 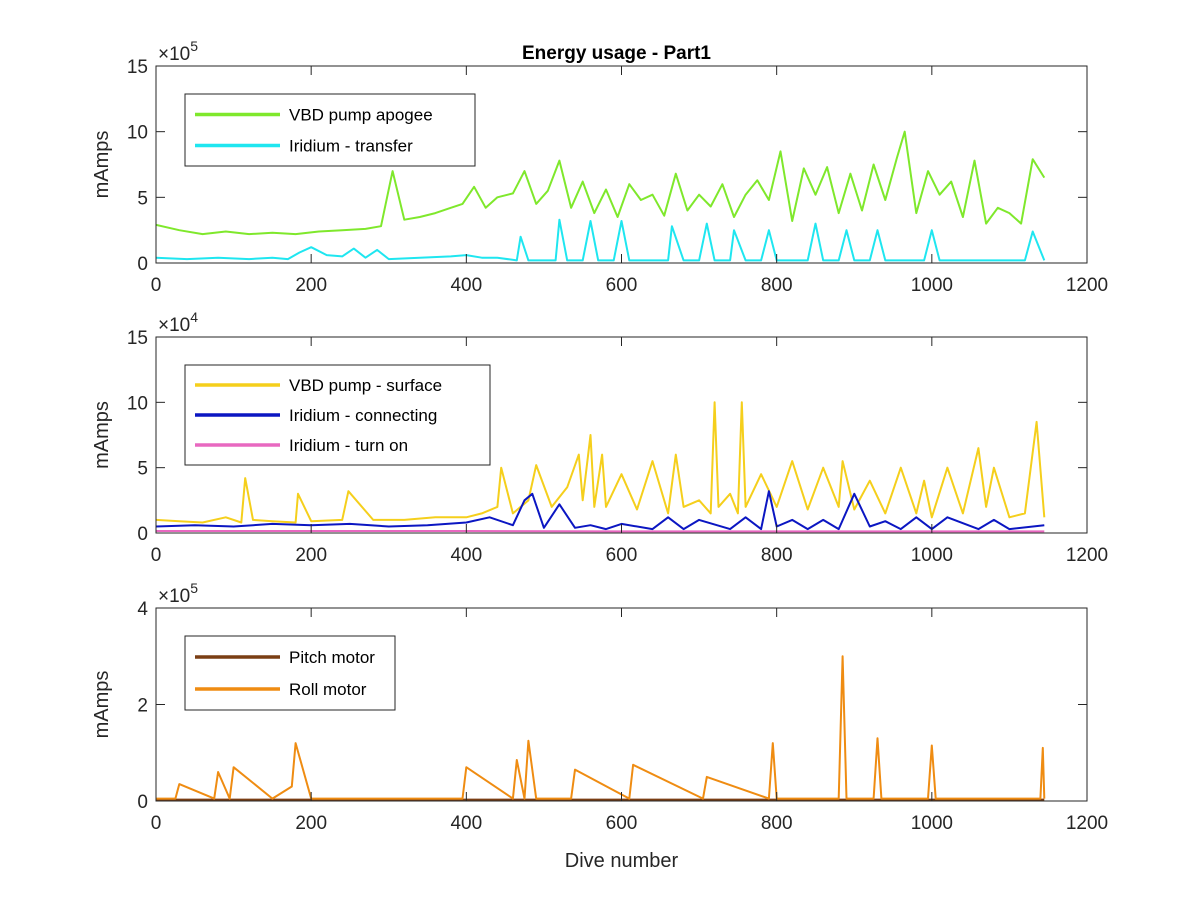 What do you see at coordinates (365, 385) in the screenshot?
I see `legend-label: VBD pump - surface` at bounding box center [365, 385].